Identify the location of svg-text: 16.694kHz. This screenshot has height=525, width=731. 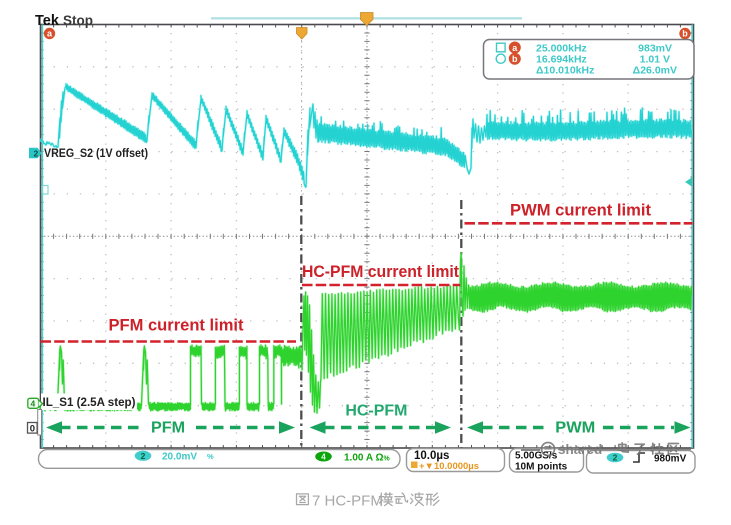
(561, 60).